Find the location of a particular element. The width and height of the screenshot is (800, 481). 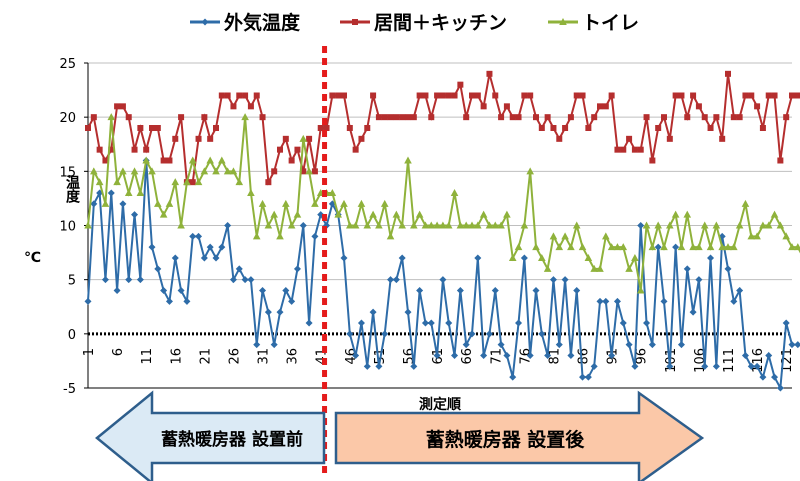

y-tick-label: 0 is located at coordinates (72, 335).